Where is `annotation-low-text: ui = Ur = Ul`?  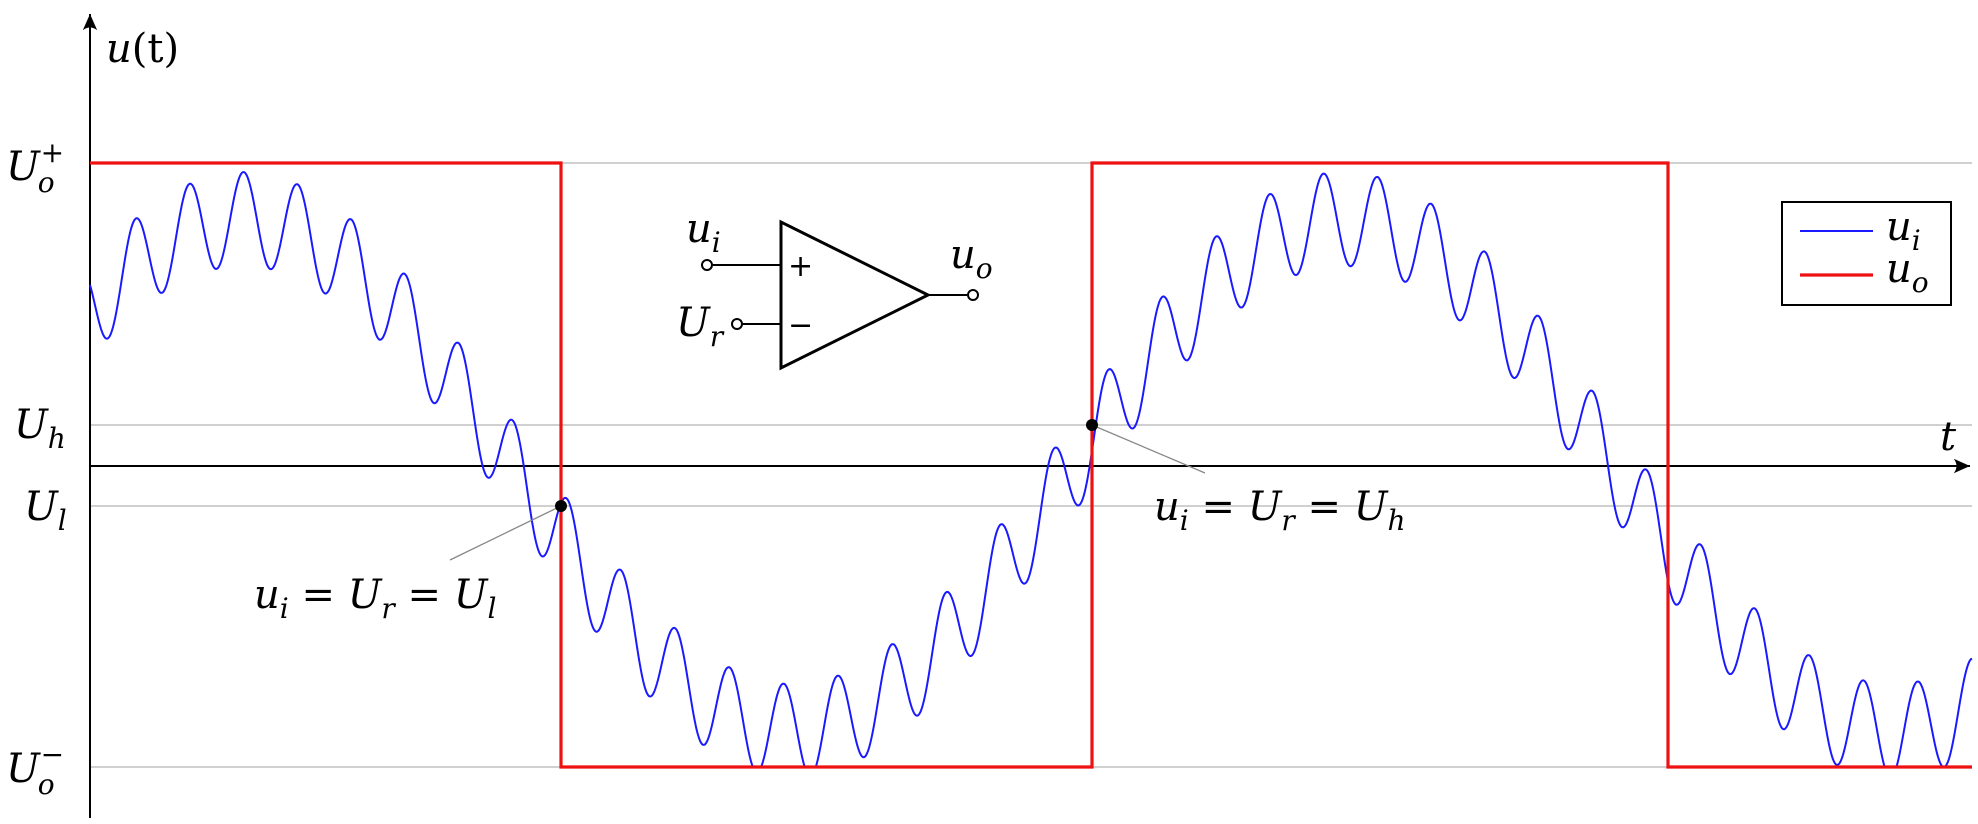 annotation-low-text: ui = Ur = Ul is located at coordinates (375, 598).